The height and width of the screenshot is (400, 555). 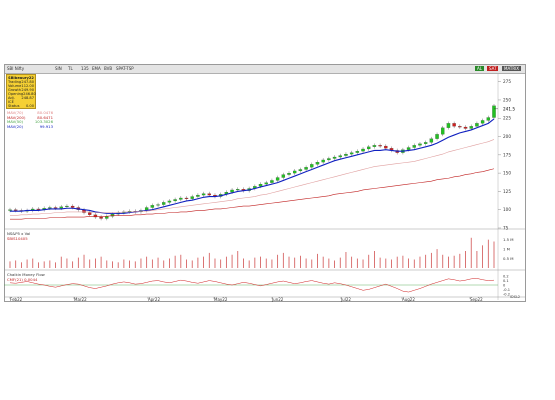 What do you see at coordinates (479, 68) in the screenshot?
I see `badge-al: AL` at bounding box center [479, 68].